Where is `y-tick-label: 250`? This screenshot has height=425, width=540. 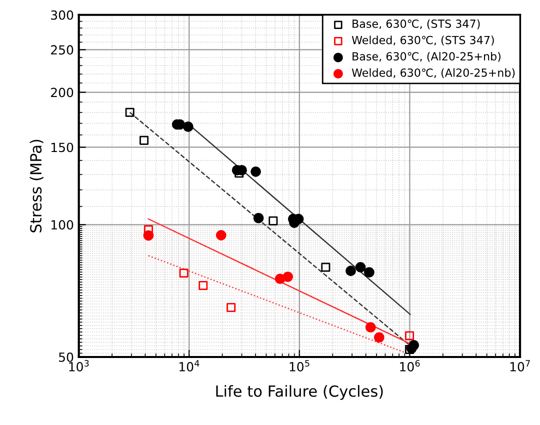 y-tick-label: 250 is located at coordinates (62, 50).